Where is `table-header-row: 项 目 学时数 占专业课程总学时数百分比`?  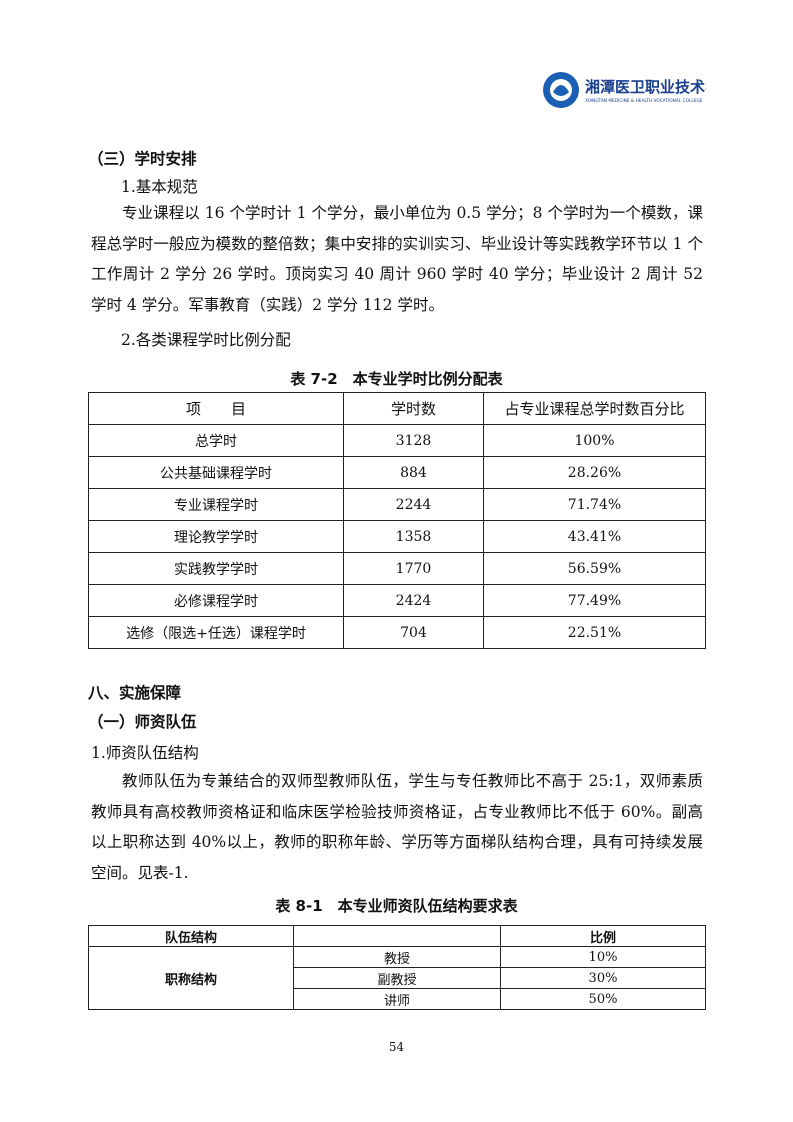
table-header-row: 项 目 学时数 占专业课程总学时数百分比 is located at coordinates (397, 408).